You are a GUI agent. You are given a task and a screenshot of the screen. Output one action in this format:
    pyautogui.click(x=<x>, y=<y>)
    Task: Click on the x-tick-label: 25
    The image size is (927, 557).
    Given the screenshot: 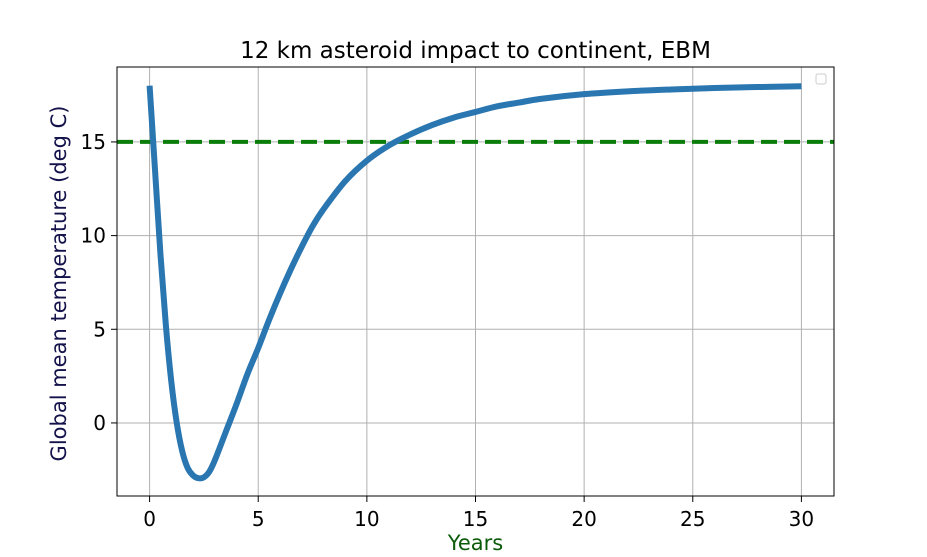 What is the action you would take?
    pyautogui.click(x=692, y=519)
    